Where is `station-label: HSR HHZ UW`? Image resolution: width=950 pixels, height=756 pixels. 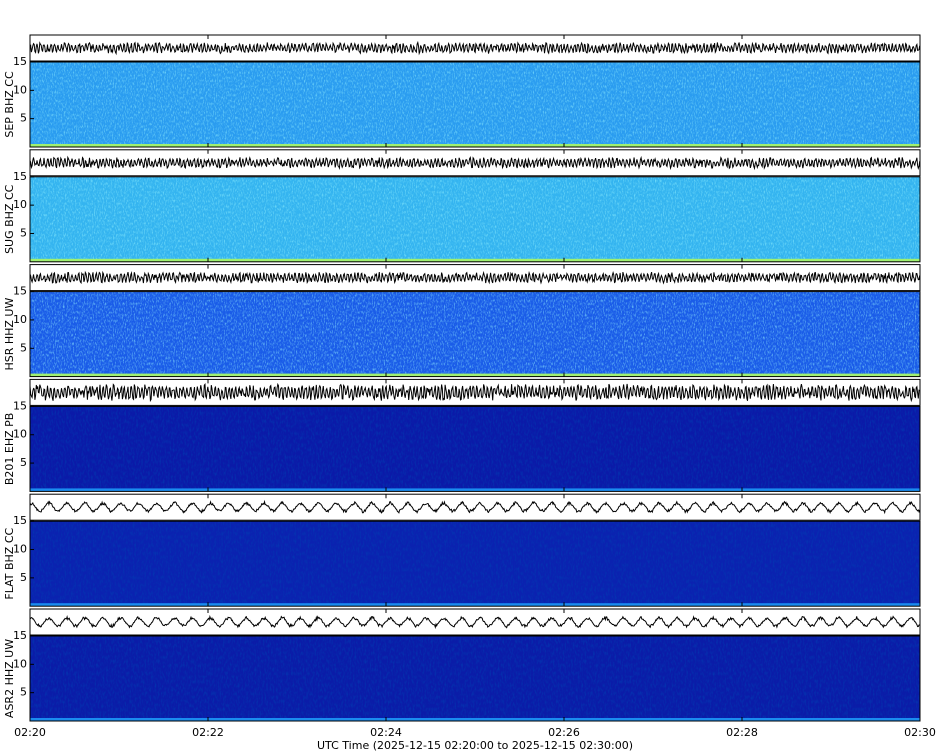
station-label: HSR HHZ UW is located at coordinates (9, 334).